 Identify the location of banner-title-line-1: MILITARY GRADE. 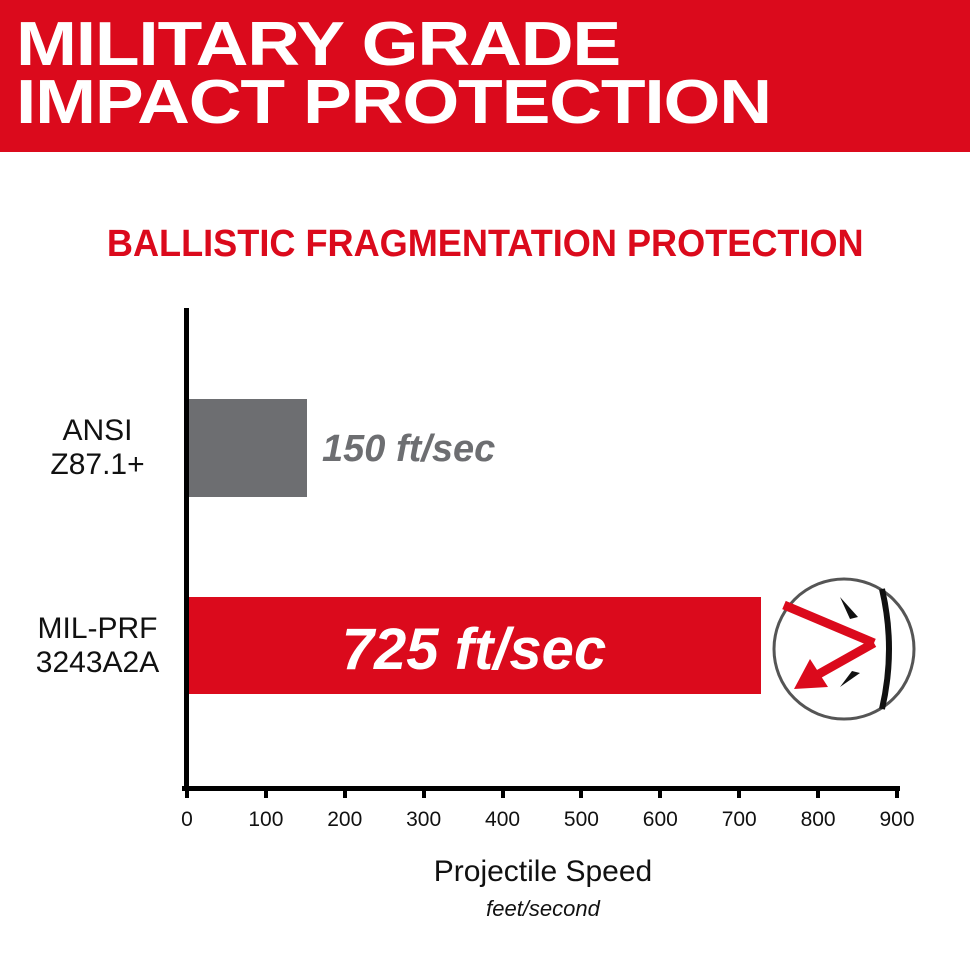
(318, 44).